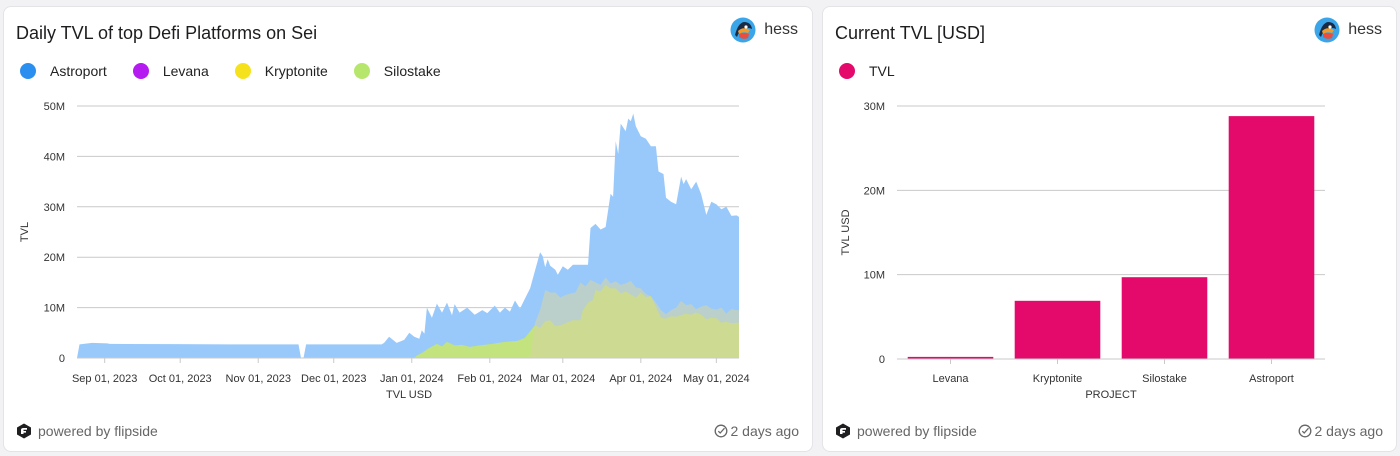 This screenshot has width=1400, height=456. What do you see at coordinates (1164, 318) in the screenshot?
I see `bar-silostake` at bounding box center [1164, 318].